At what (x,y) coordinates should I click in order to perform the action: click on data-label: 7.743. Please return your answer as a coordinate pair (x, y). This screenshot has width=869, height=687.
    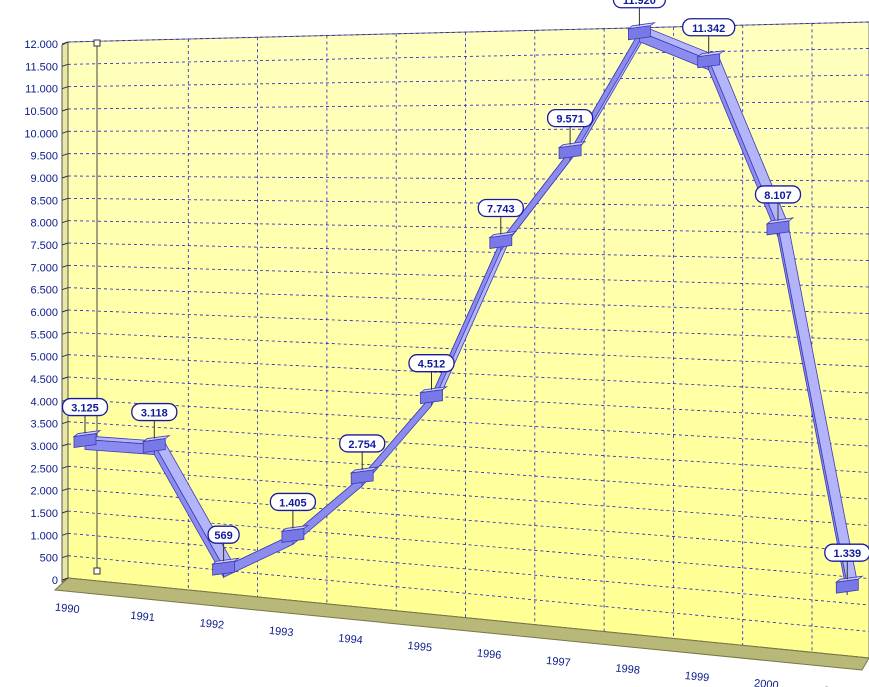
    Looking at the image, I should click on (500, 216).